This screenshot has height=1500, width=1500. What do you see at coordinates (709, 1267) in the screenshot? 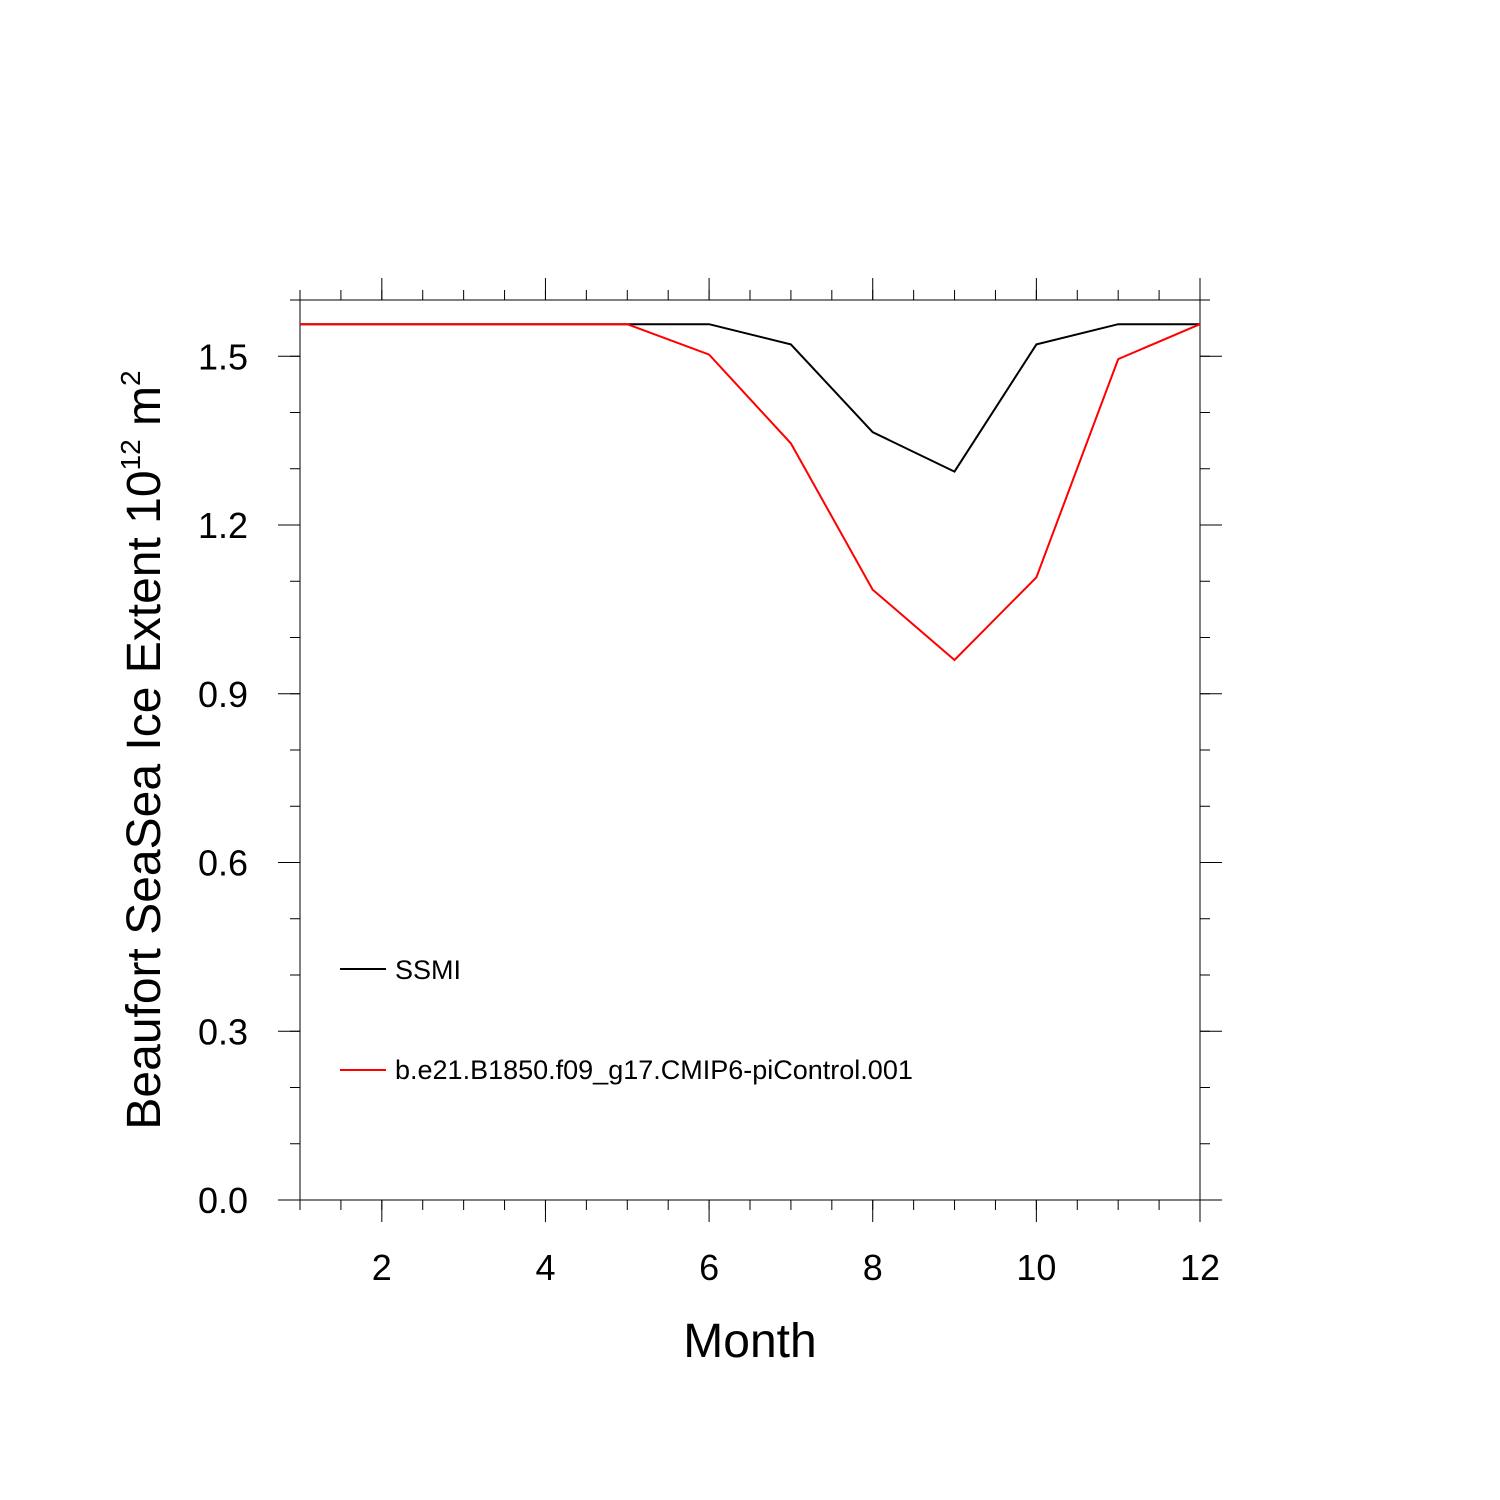
I see `x-tick-label: 6` at bounding box center [709, 1267].